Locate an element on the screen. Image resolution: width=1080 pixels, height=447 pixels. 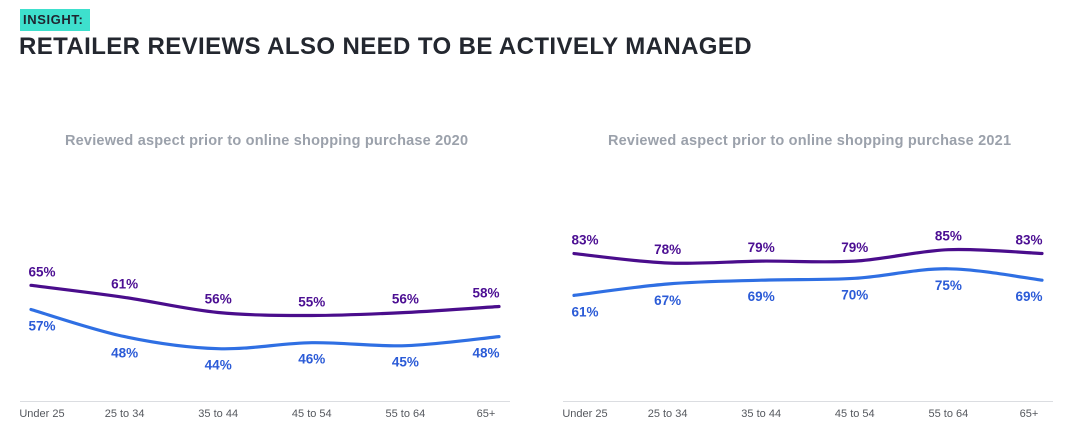
insight-eyebrow: INSIGHT: is located at coordinates (55, 20).